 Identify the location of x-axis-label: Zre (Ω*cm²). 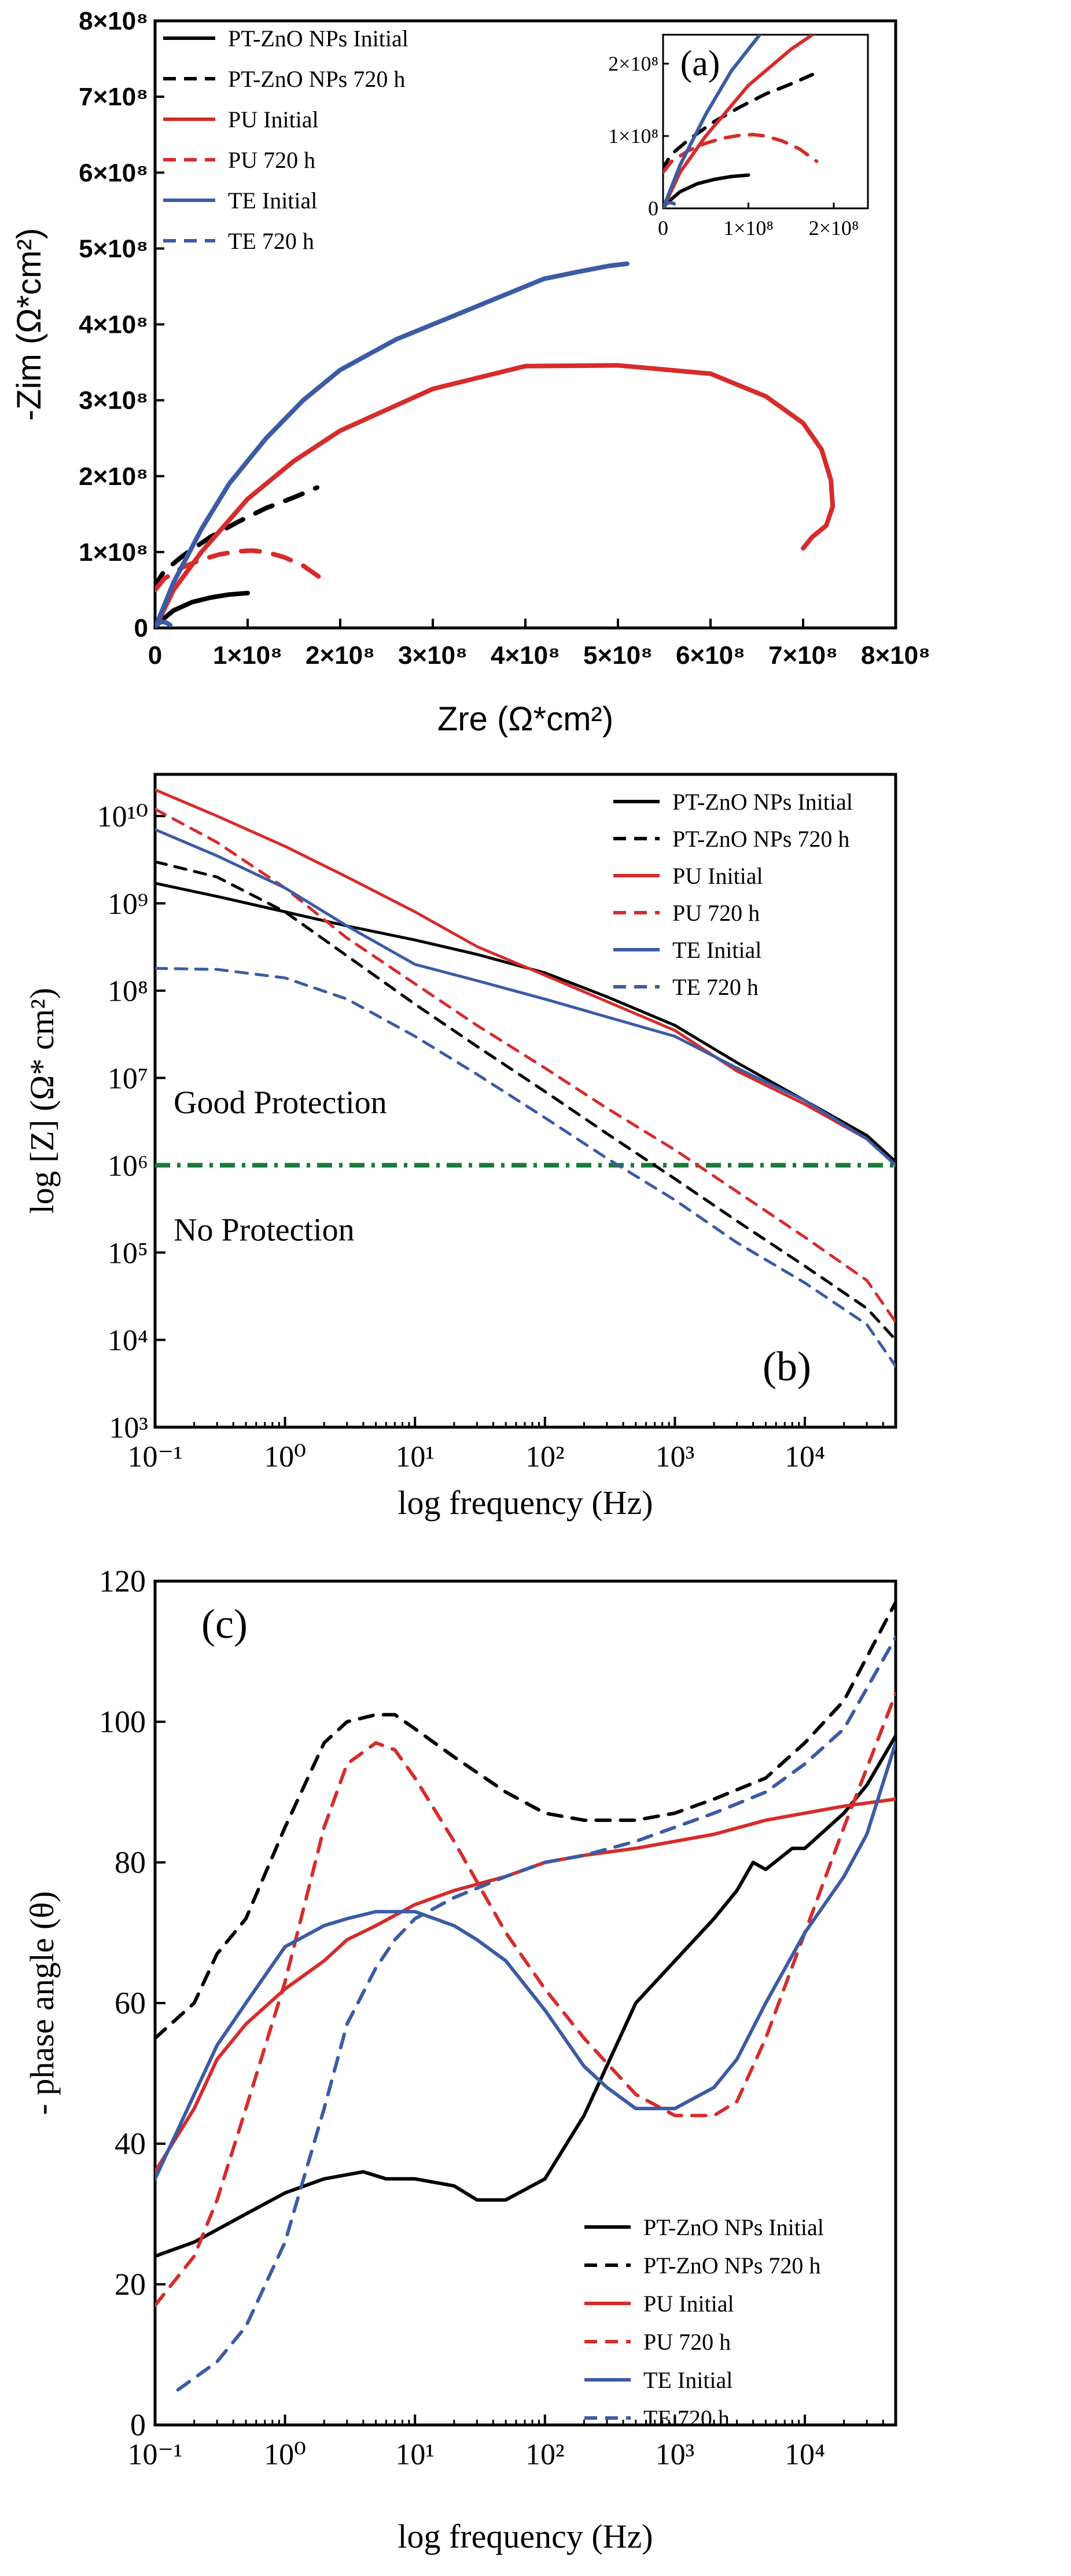
(525, 719).